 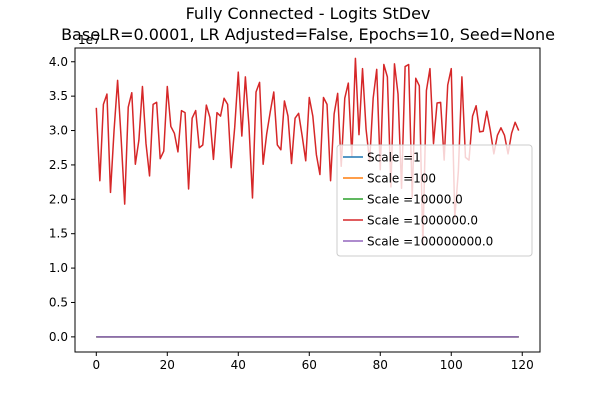 I want to click on legend-label: Scale =1, so click(x=394, y=158).